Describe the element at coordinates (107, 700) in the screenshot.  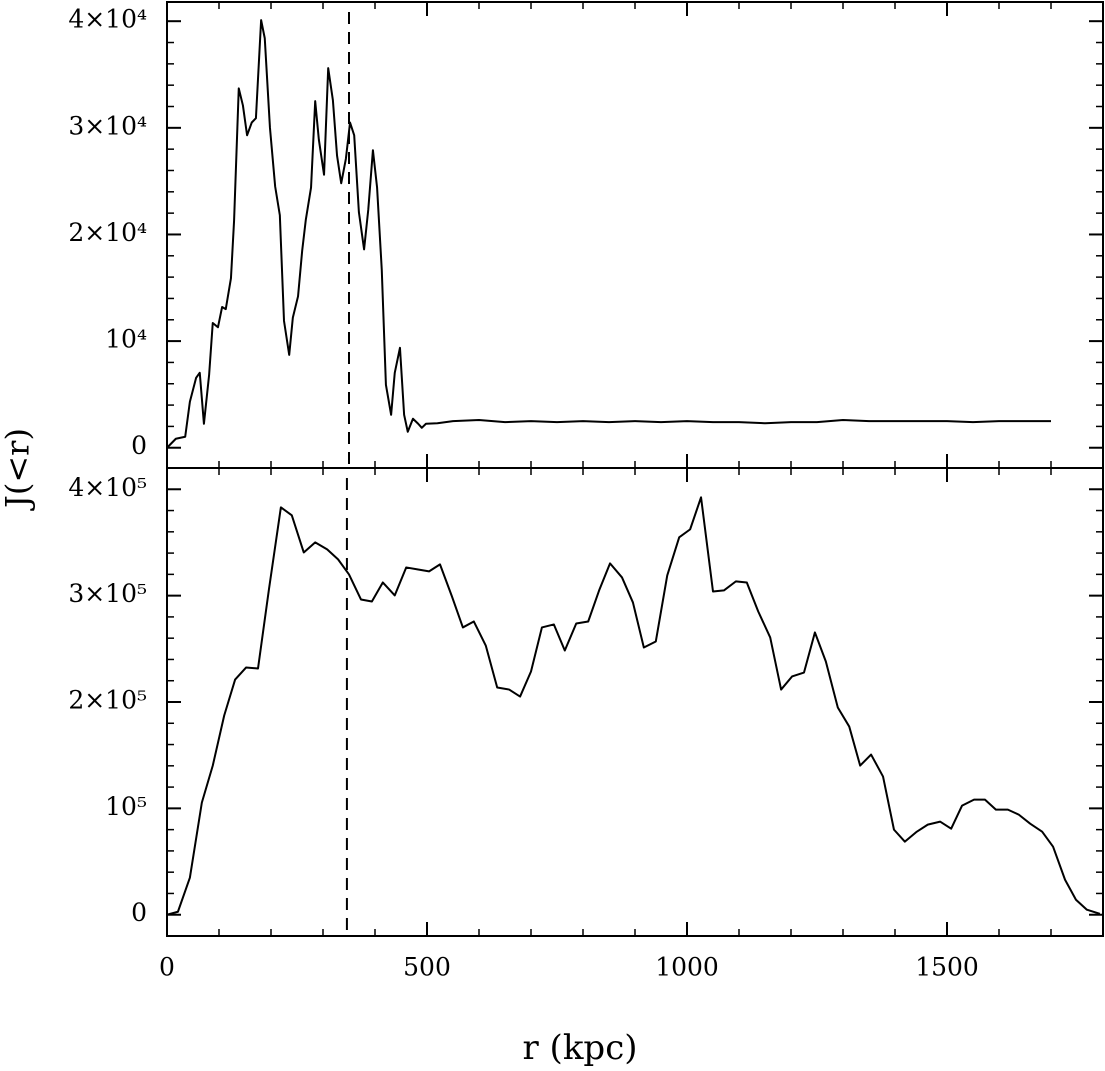
I see `y-tick-label: 2×10⁵` at that location.